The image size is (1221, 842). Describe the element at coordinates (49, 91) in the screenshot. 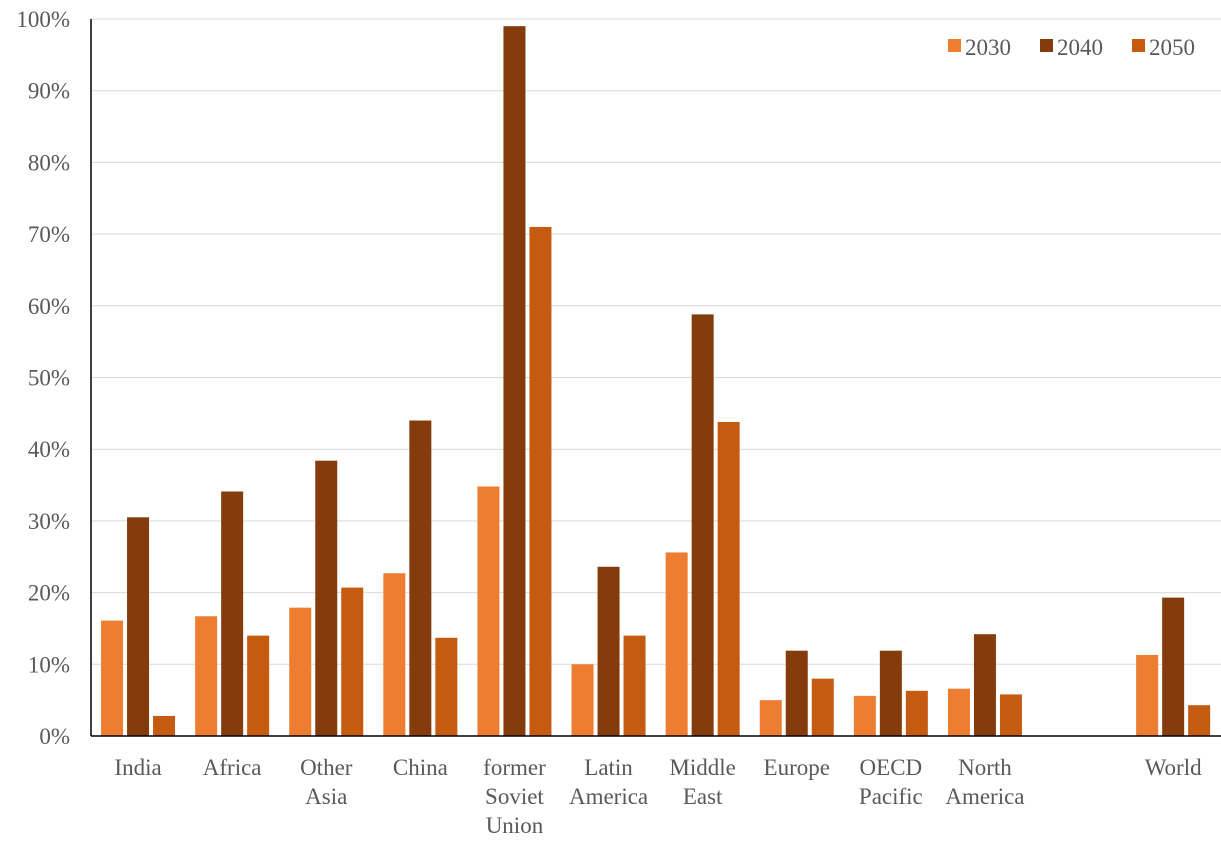

I see `y-tick-label-90: 90%` at that location.